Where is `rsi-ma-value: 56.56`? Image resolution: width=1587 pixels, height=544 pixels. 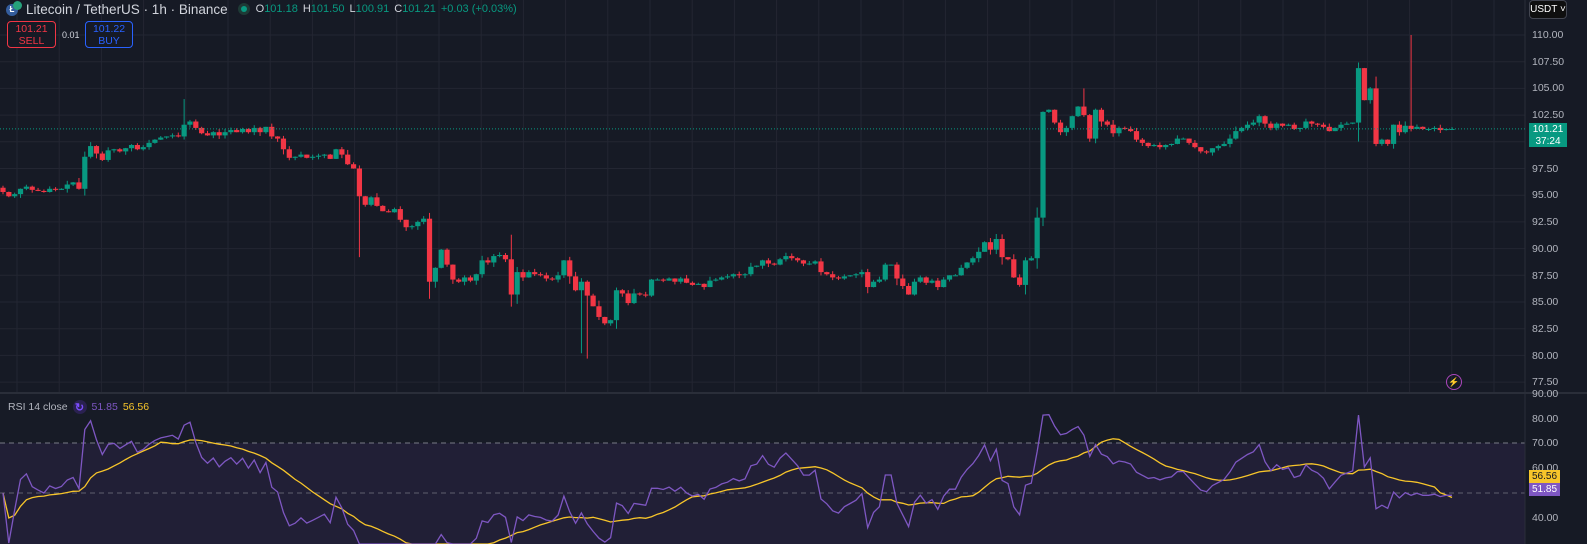
rsi-ma-value: 56.56 is located at coordinates (136, 407).